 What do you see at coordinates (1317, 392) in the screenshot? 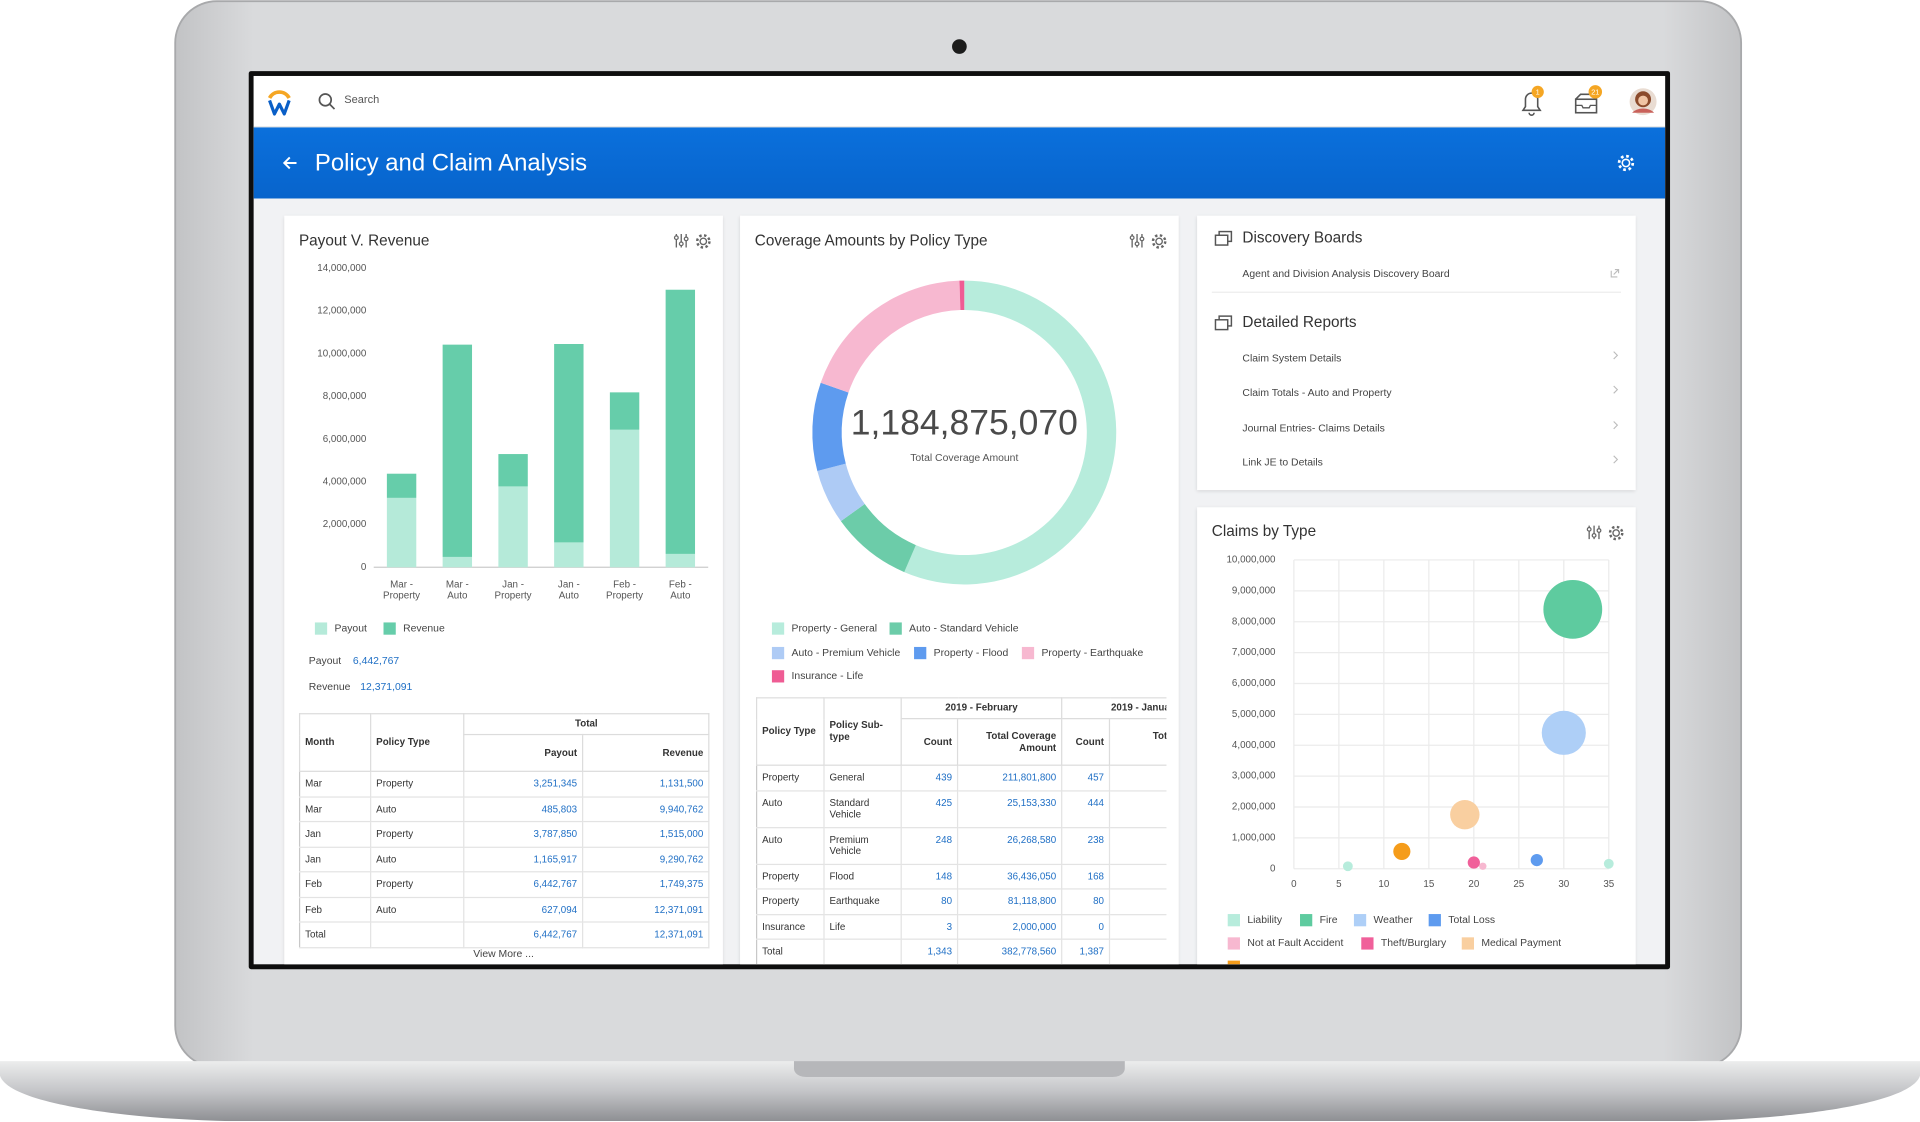
I see `report-link: Claim Totals - Auto and Property` at bounding box center [1317, 392].